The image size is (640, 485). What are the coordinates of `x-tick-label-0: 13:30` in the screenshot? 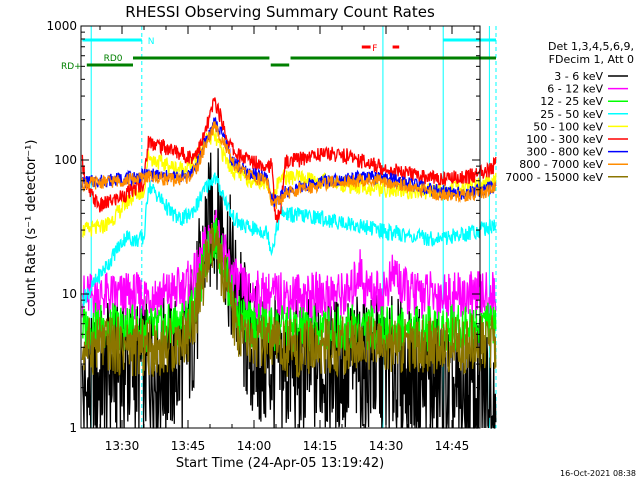 It's located at (122, 446).